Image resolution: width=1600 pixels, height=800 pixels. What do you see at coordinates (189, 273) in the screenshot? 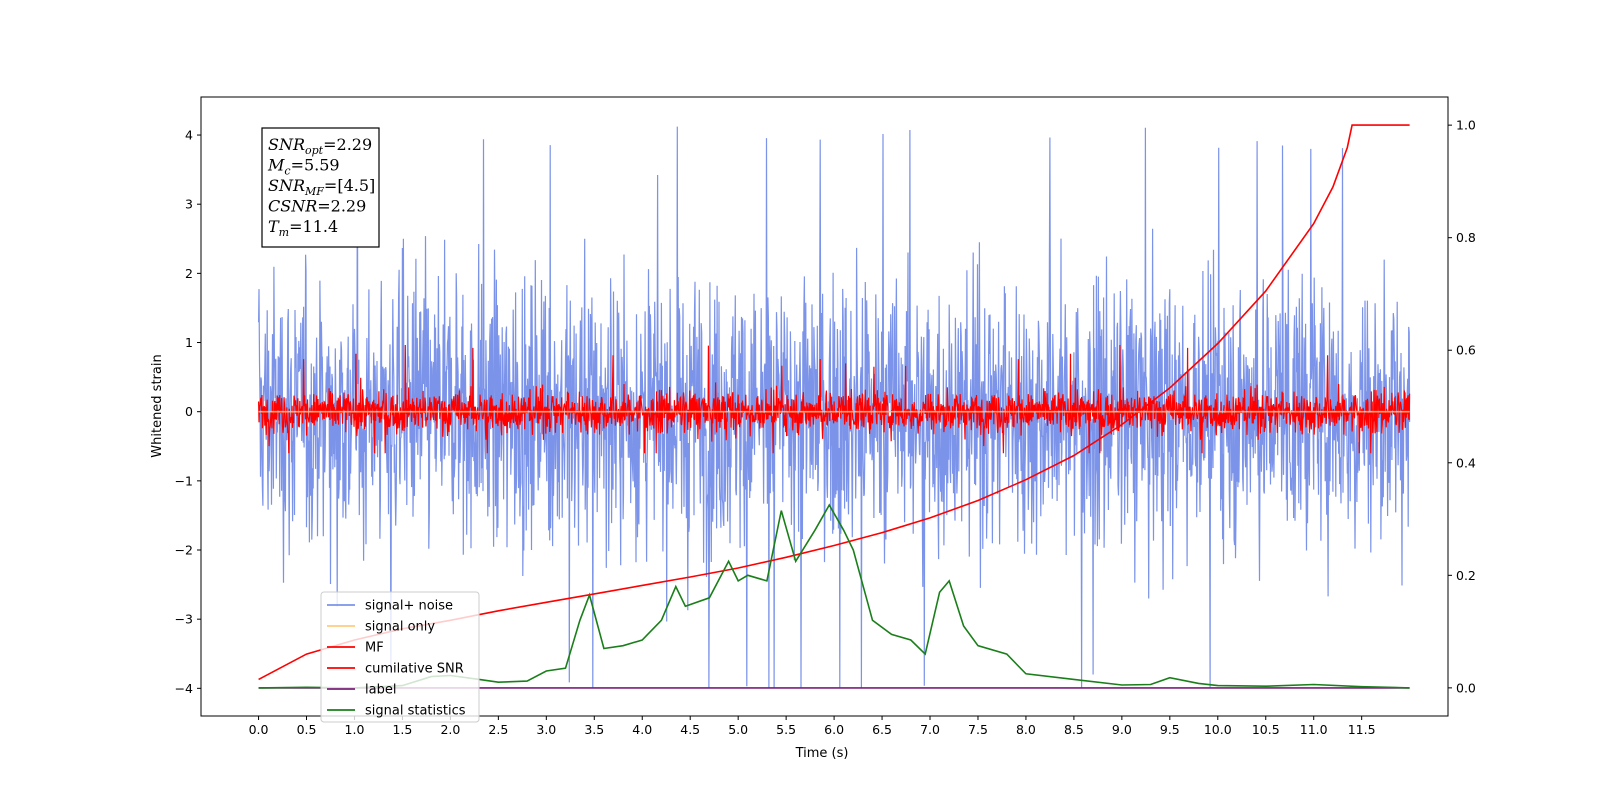
I see `y-tick-label: 2` at bounding box center [189, 273].